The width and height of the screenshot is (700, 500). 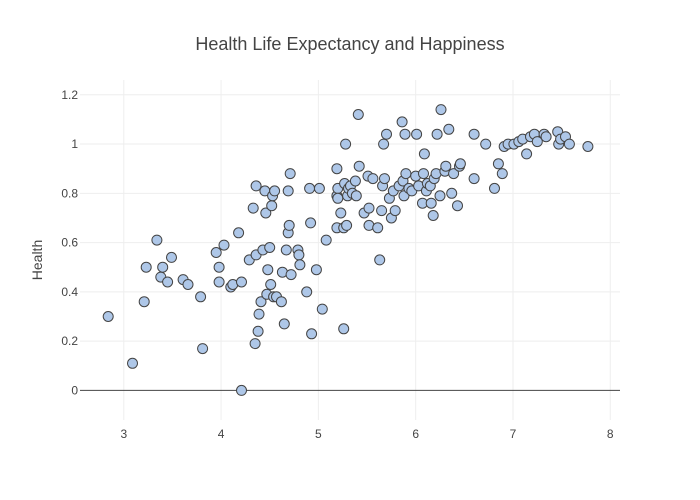 I want to click on y-tick-label: 0, so click(x=74, y=390).